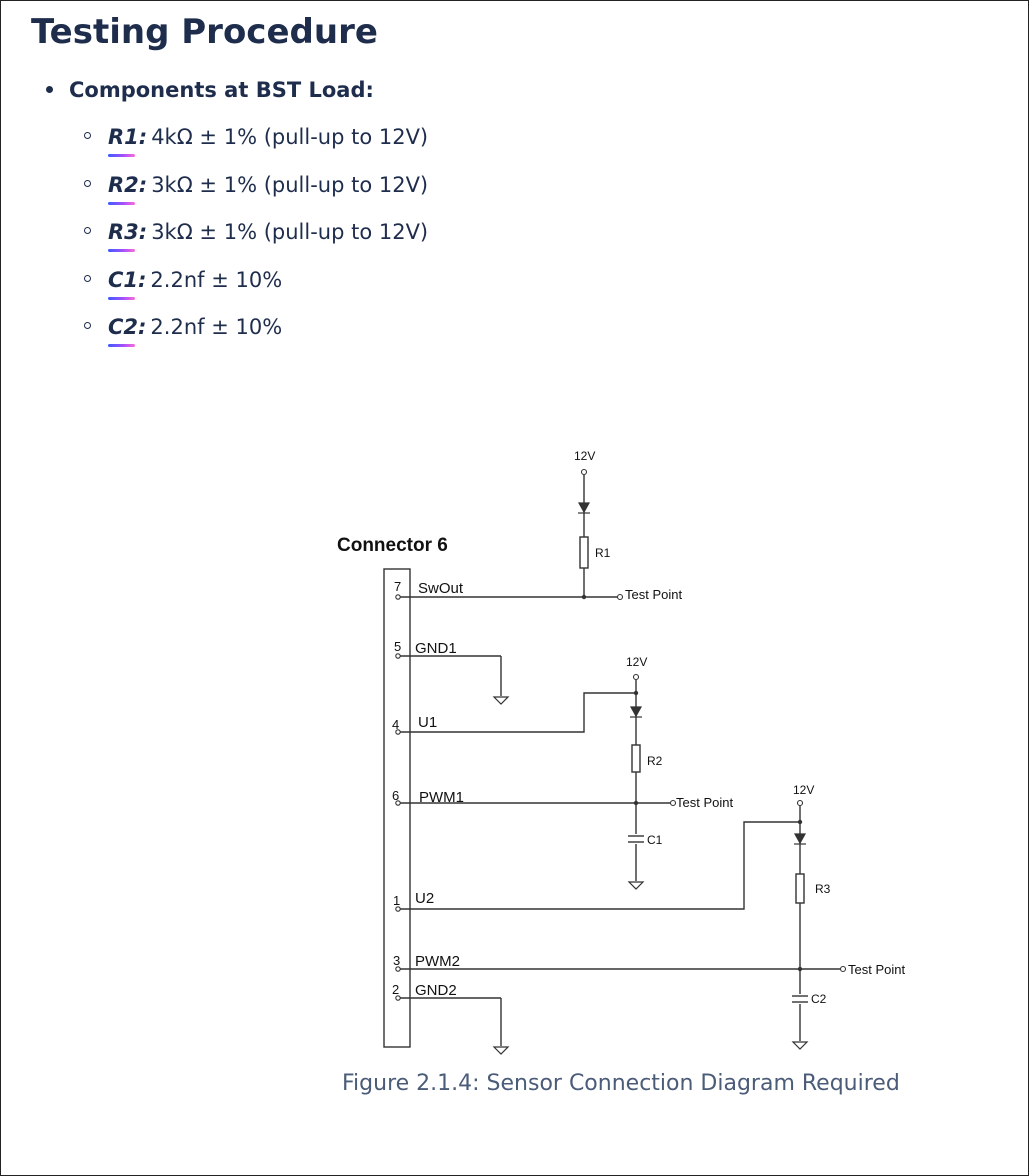 The image size is (1029, 1176). I want to click on pin-label: PWM1, so click(441, 797).